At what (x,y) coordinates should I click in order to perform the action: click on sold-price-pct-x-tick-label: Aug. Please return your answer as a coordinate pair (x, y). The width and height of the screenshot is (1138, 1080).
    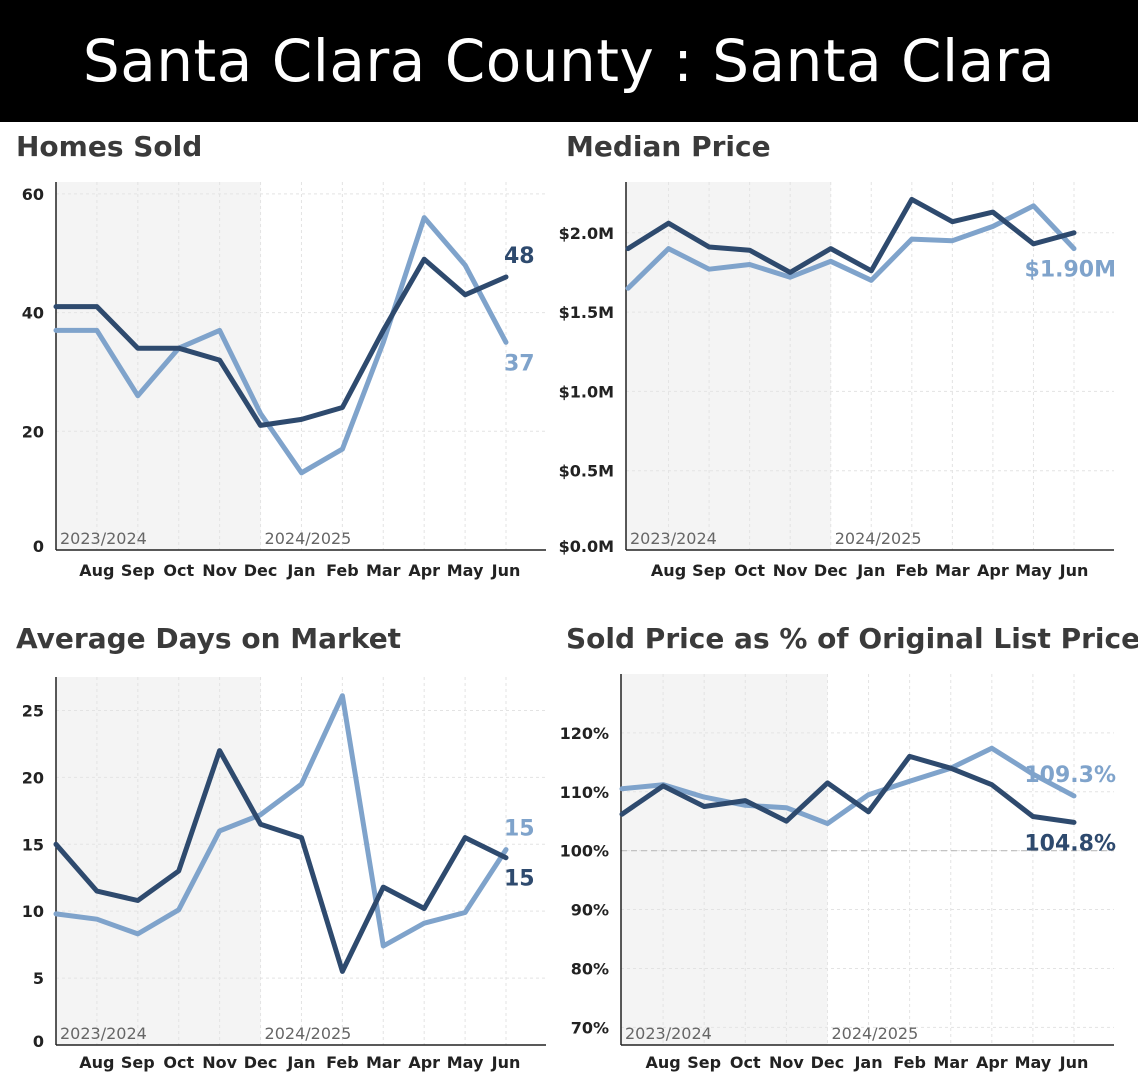
    Looking at the image, I should click on (662, 1062).